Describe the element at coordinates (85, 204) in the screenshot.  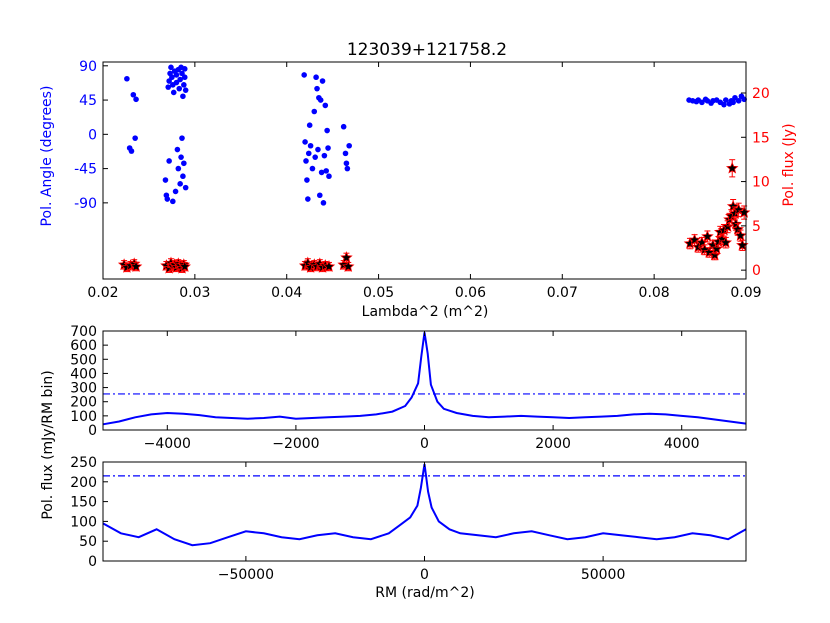
I see `top-left-y-tick-label: -90` at that location.